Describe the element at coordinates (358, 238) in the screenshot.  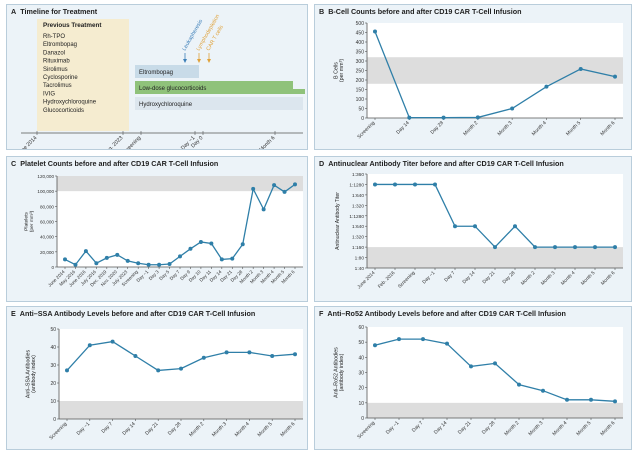
I see `y-tick-label: 1:320` at that location.